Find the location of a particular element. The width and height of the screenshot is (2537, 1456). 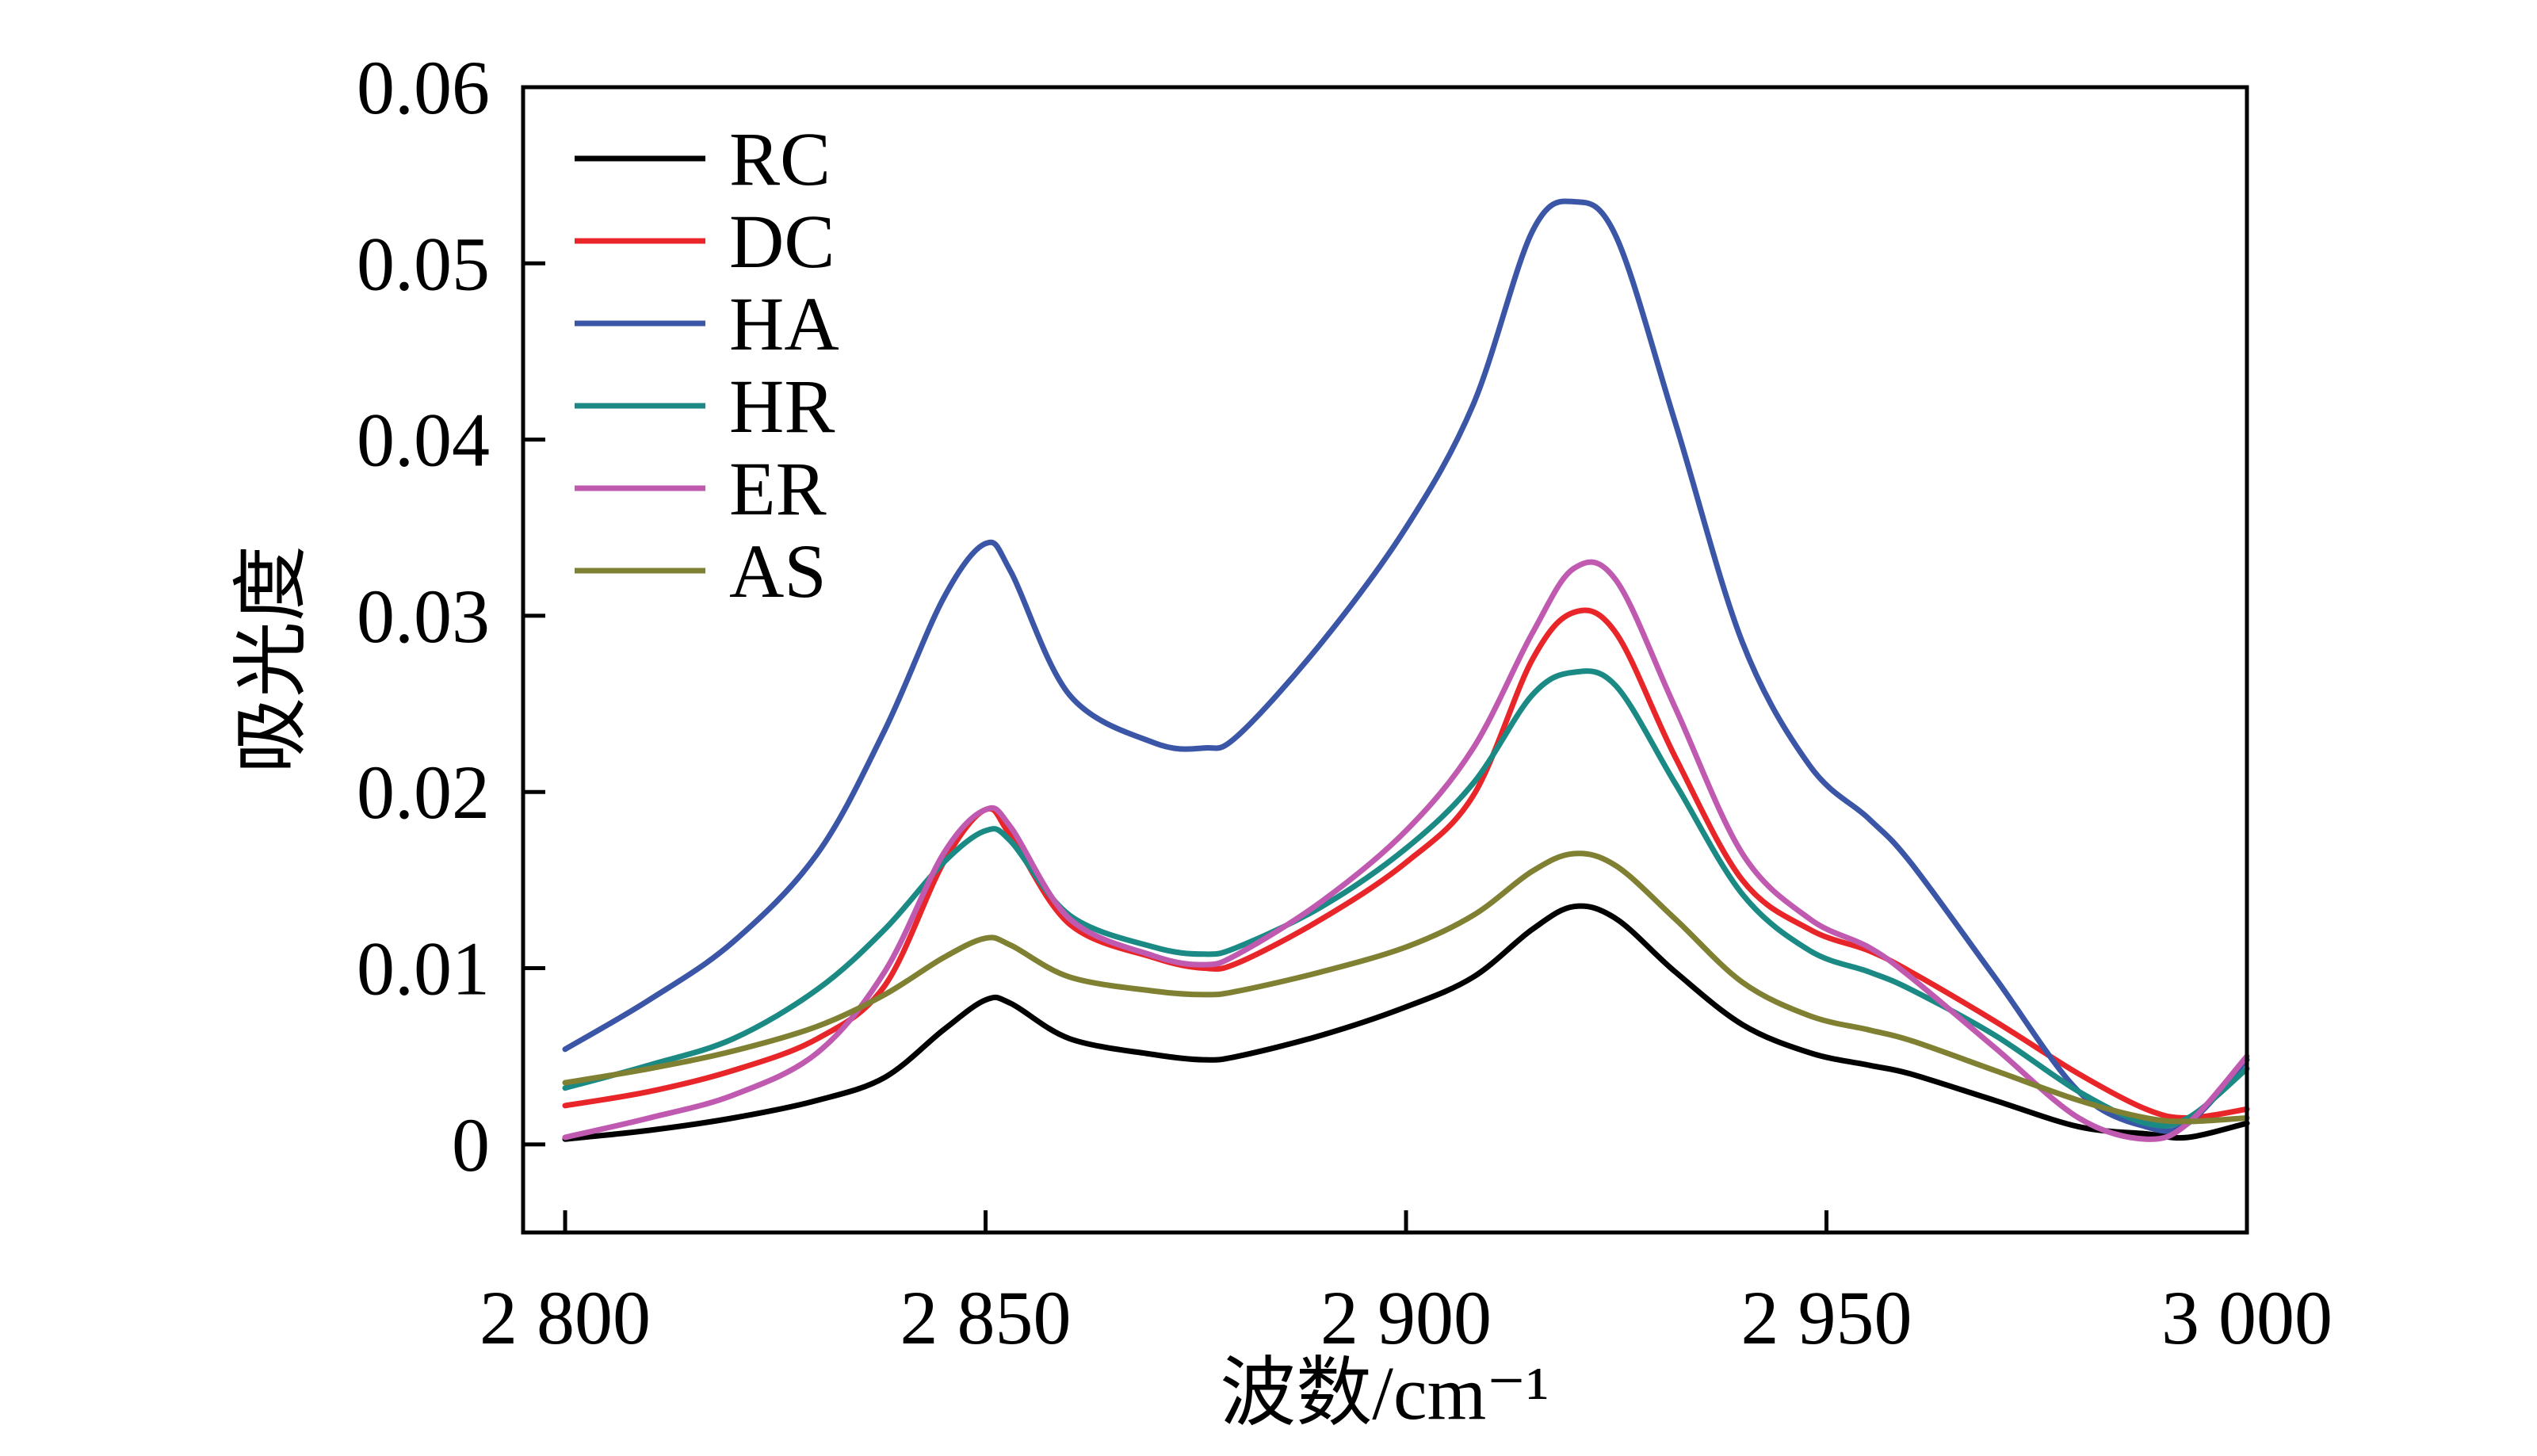

x-axis-title: 波数/cm⁻¹ is located at coordinates (1384, 1393).